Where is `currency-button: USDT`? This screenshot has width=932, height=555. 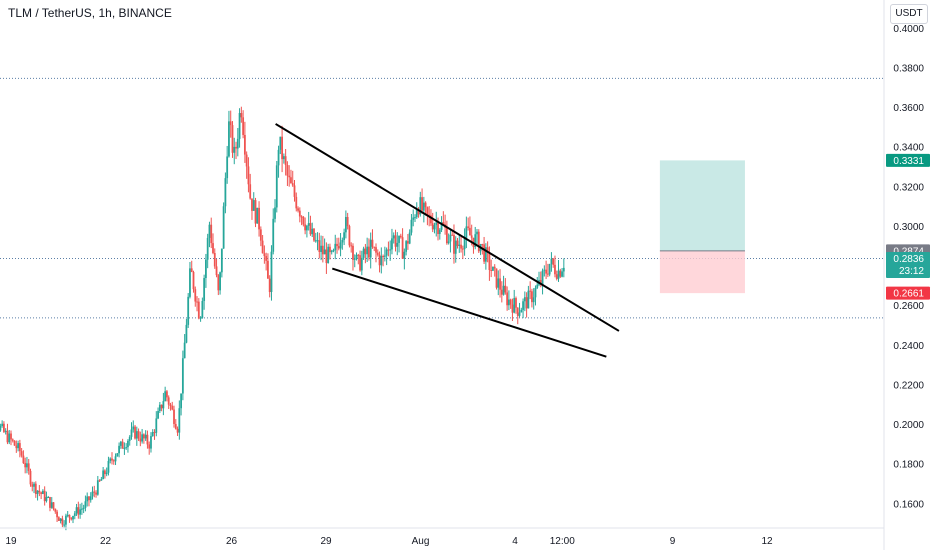 currency-button: USDT is located at coordinates (909, 14).